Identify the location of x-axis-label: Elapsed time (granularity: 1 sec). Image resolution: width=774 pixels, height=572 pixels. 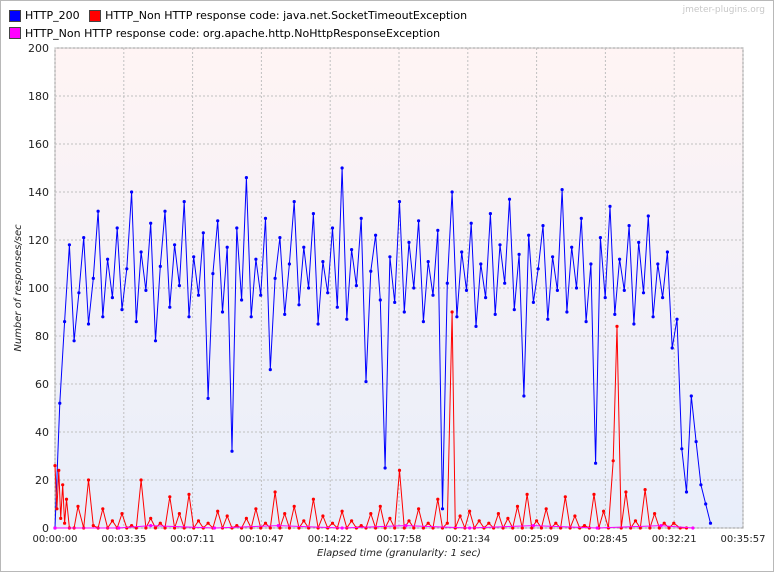
(399, 553).